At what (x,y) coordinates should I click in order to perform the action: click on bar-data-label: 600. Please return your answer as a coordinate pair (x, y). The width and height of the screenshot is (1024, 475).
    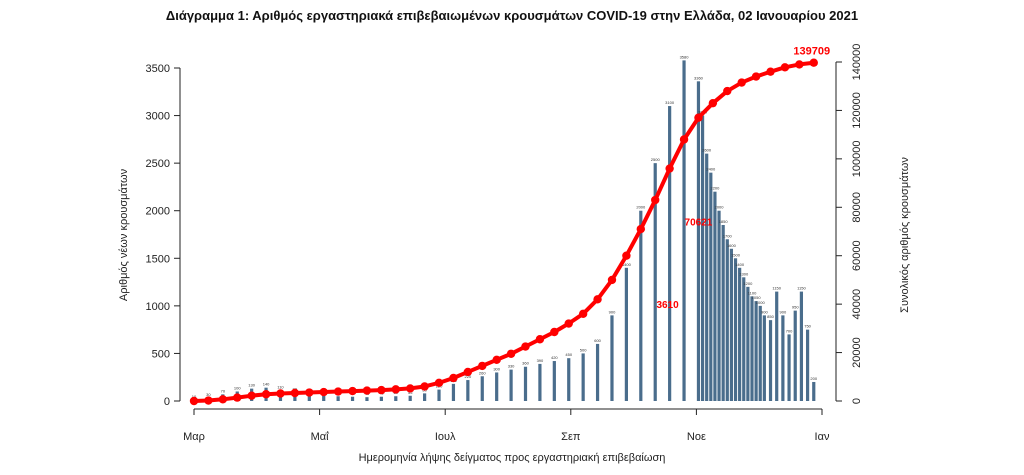
    Looking at the image, I should click on (597, 340).